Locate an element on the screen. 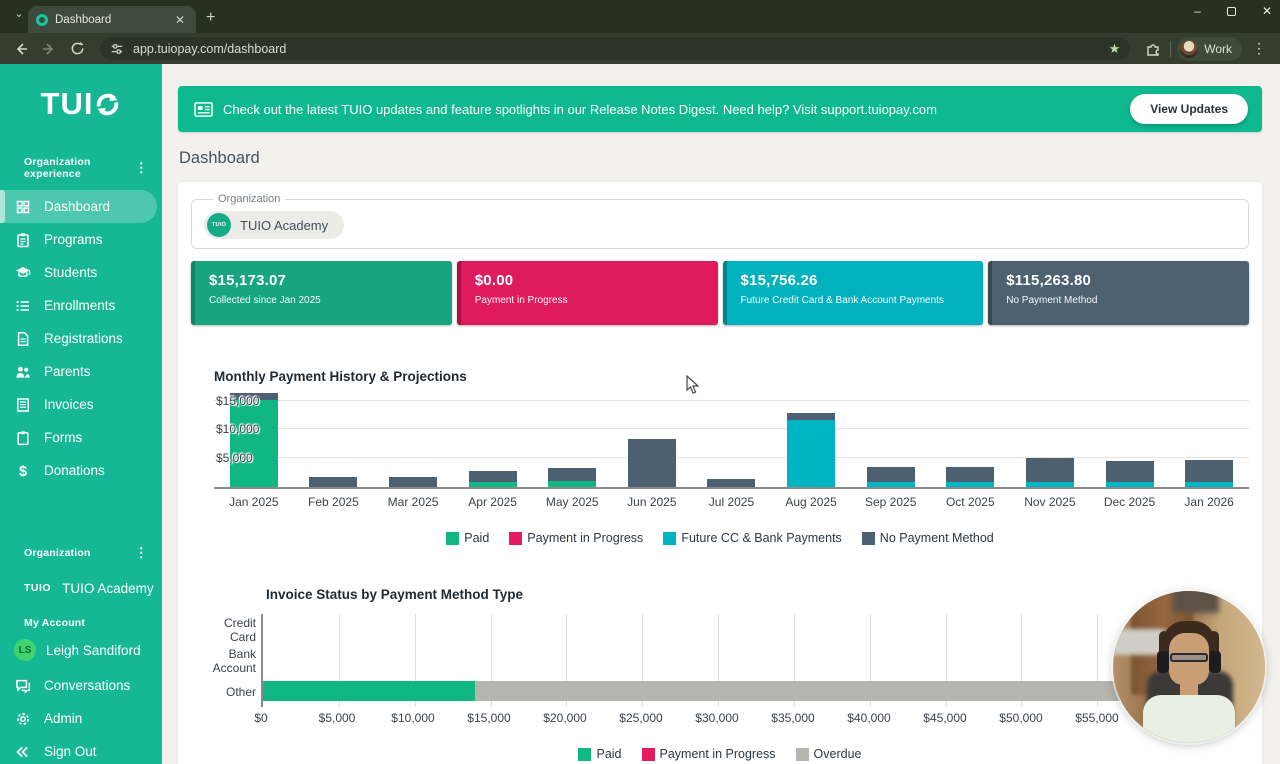 Image resolution: width=1280 pixels, height=764 pixels. stat-amount: $0.00 is located at coordinates (494, 280).